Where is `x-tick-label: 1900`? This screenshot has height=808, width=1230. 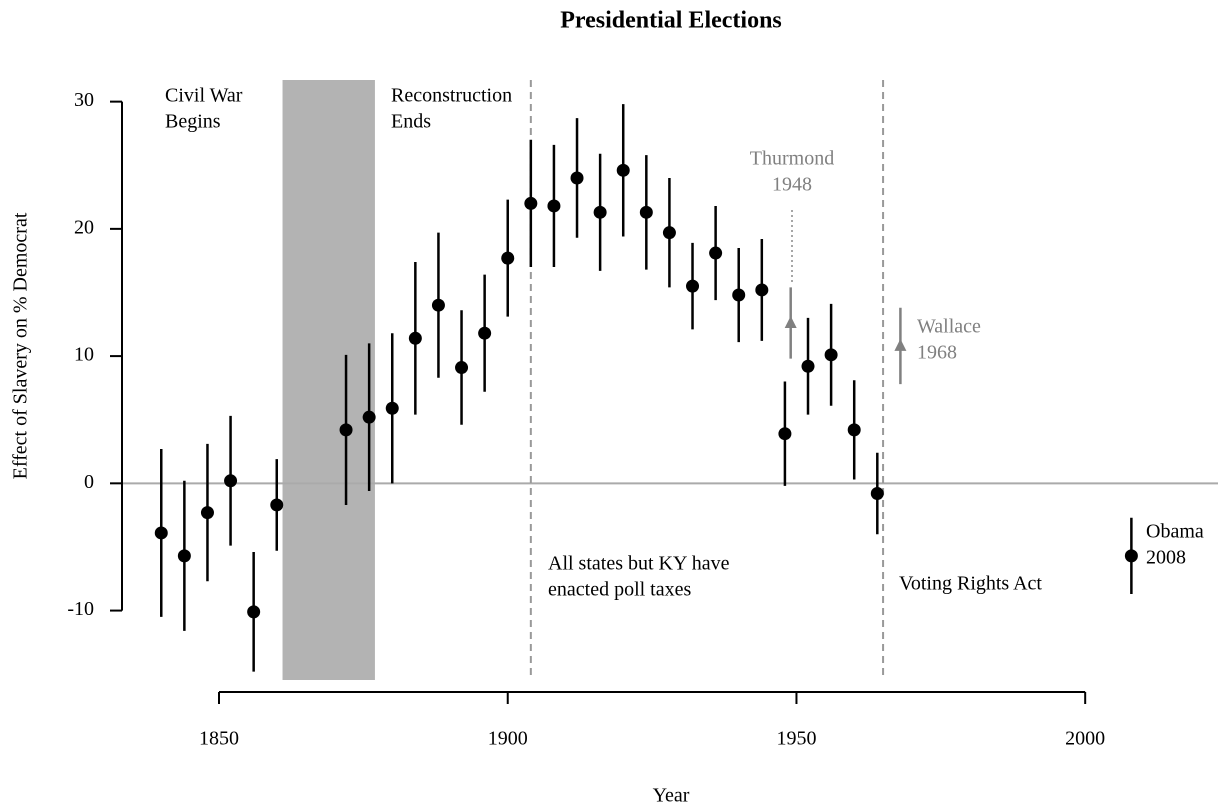 x-tick-label: 1900 is located at coordinates (508, 739).